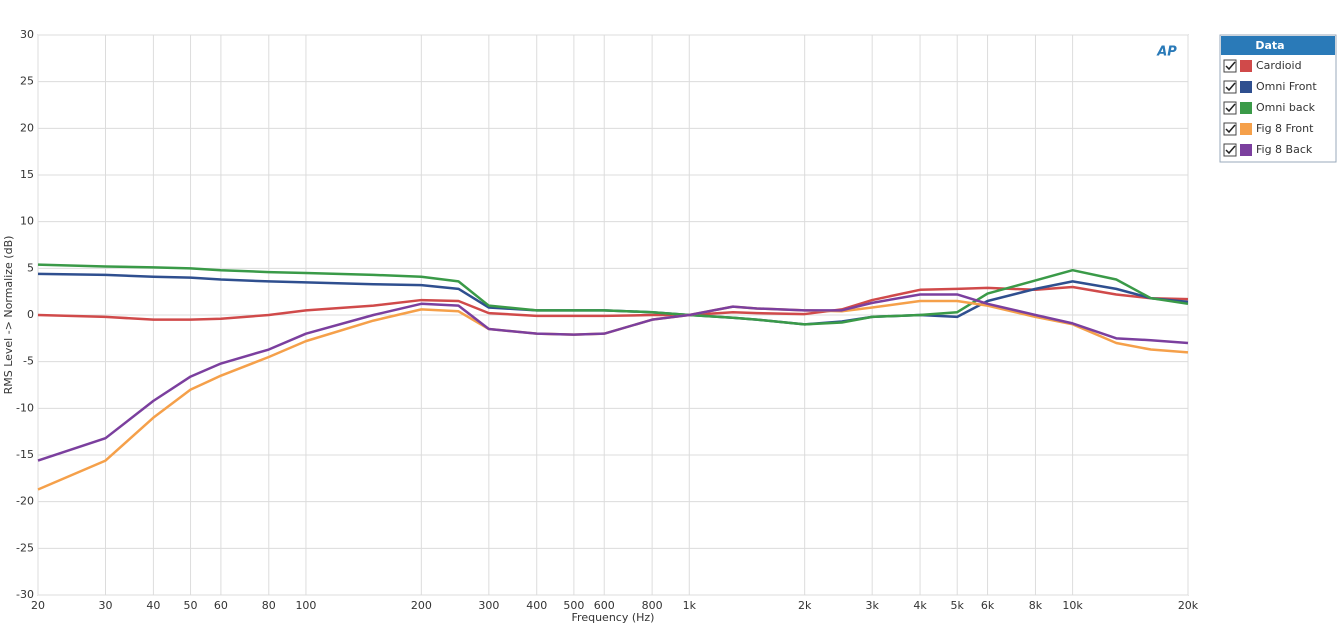 Image resolution: width=1341 pixels, height=633 pixels. Describe the element at coordinates (1286, 86) in the screenshot. I see `legend-label: Omni Front` at that location.